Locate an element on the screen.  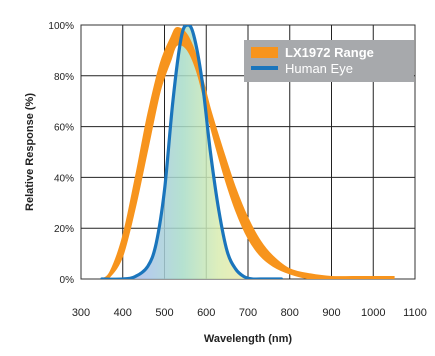
x-tick-label: 300 is located at coordinates (81, 313).